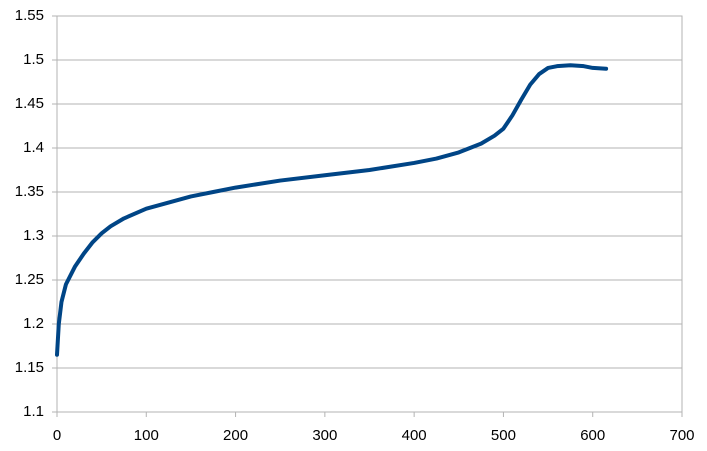 This screenshot has height=451, width=707. What do you see at coordinates (33, 59) in the screenshot?
I see `y-tick-label: 1.5` at bounding box center [33, 59].